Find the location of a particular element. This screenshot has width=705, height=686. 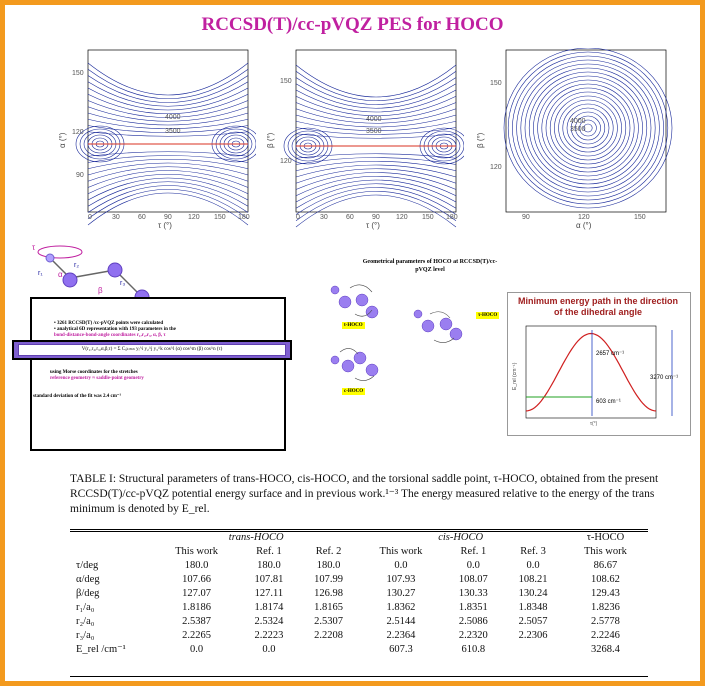

table-cell: 2.2208 is located at coordinates (329, 635).